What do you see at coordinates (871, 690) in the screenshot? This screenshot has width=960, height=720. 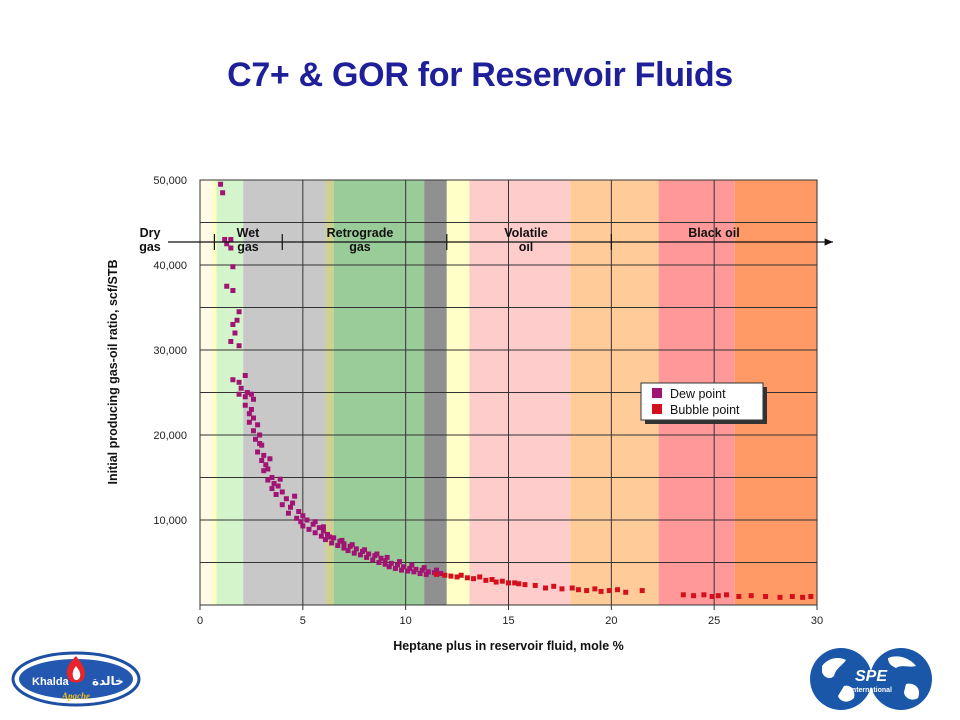 I see `spe-sub-text: International` at bounding box center [871, 690].